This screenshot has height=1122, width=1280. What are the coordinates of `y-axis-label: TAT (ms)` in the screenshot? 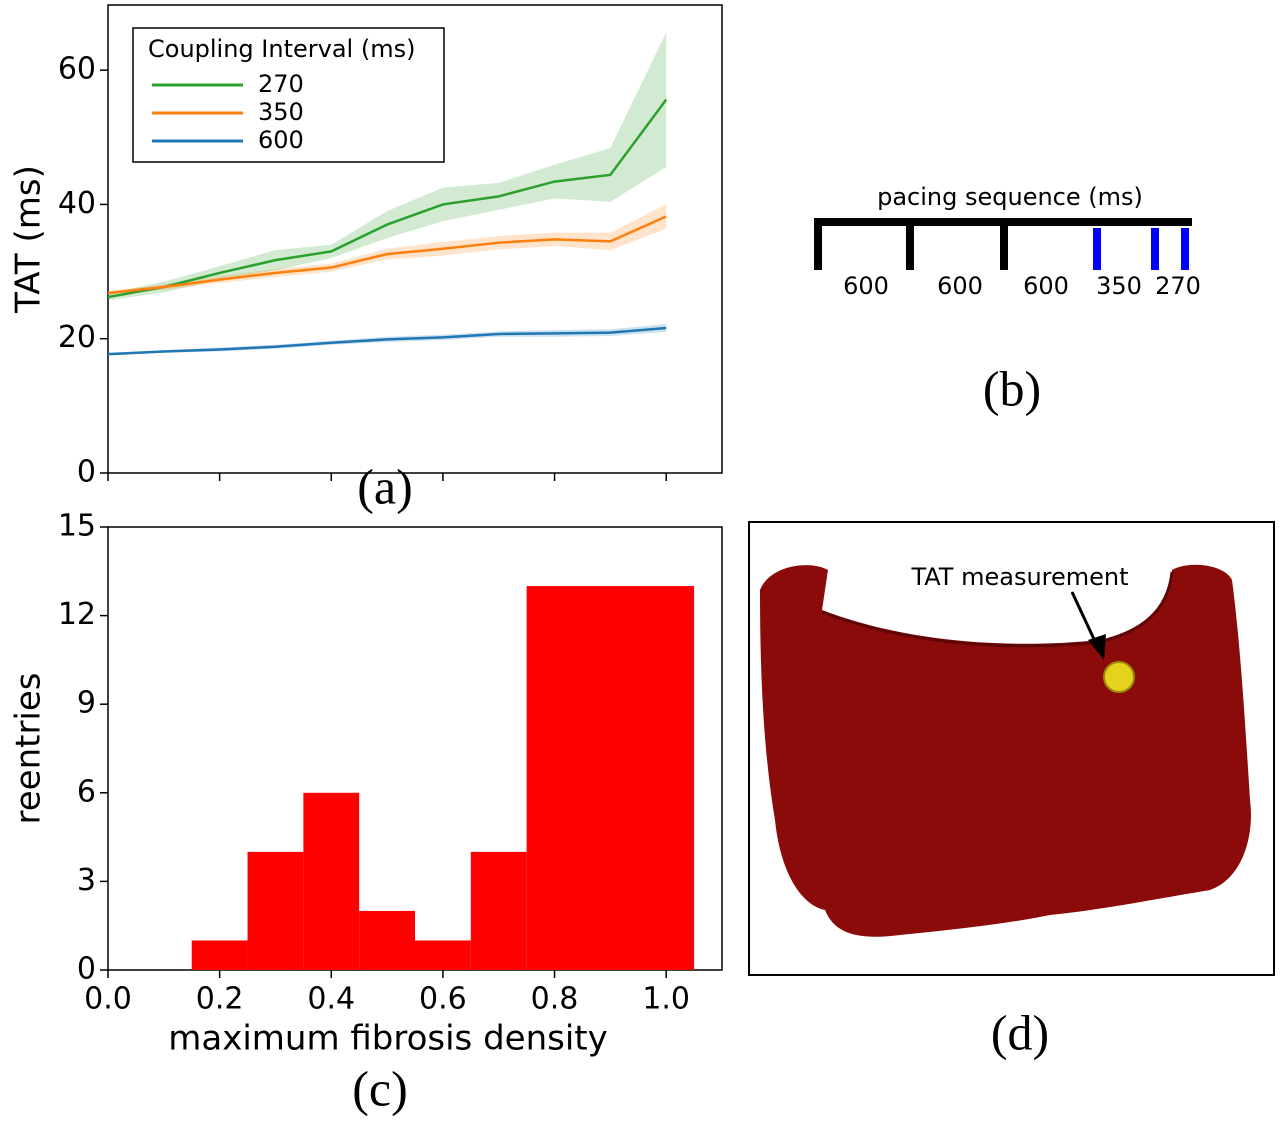 It's located at (29, 239).